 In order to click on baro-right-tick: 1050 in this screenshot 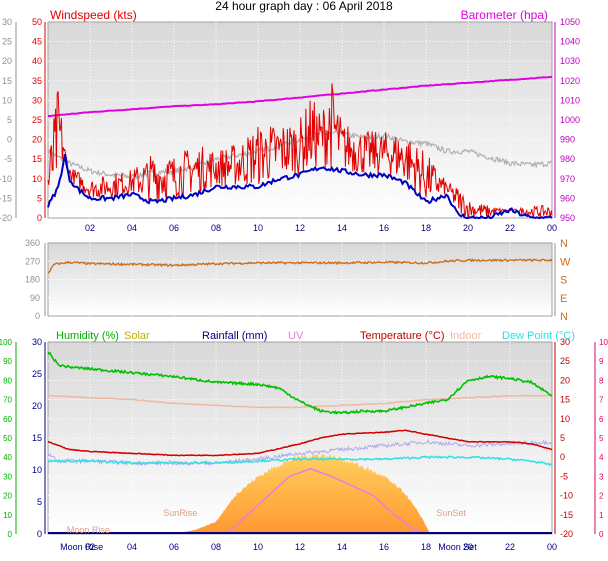, I will do `click(570, 22)`.